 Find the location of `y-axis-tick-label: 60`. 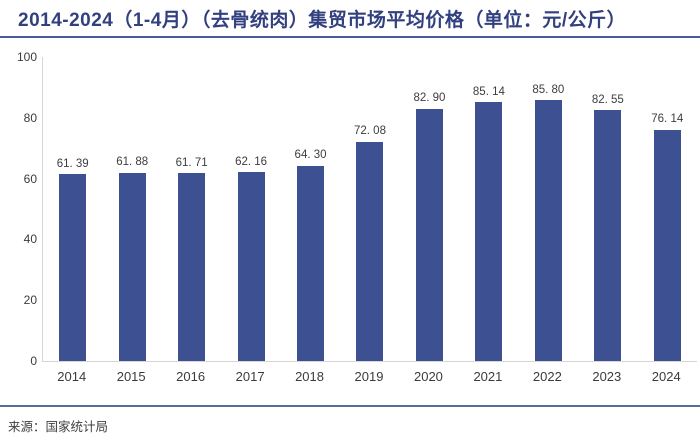

y-axis-tick-label: 60 is located at coordinates (30, 178).